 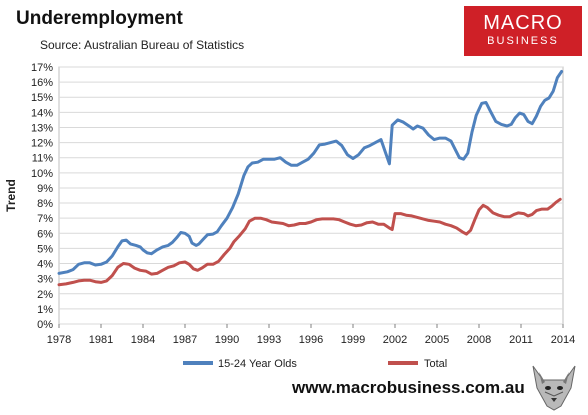 What do you see at coordinates (42, 159) in the screenshot?
I see `y-tick-label: 11%` at bounding box center [42, 159].